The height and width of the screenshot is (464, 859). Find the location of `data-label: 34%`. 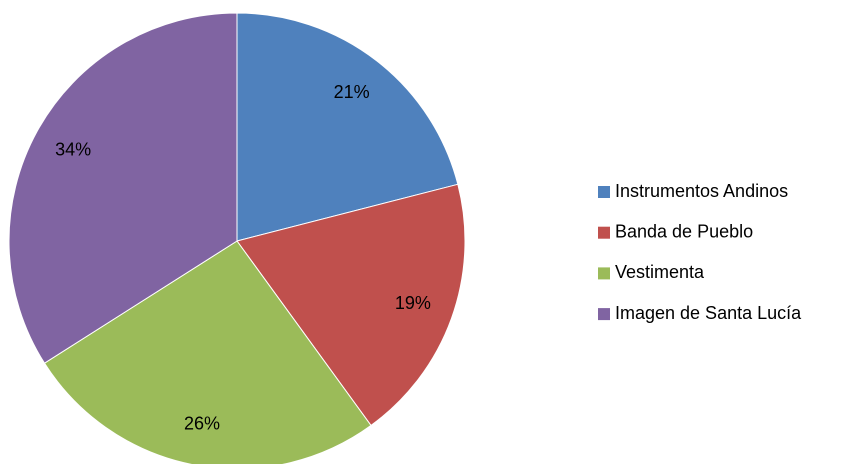

data-label: 34% is located at coordinates (73, 150).